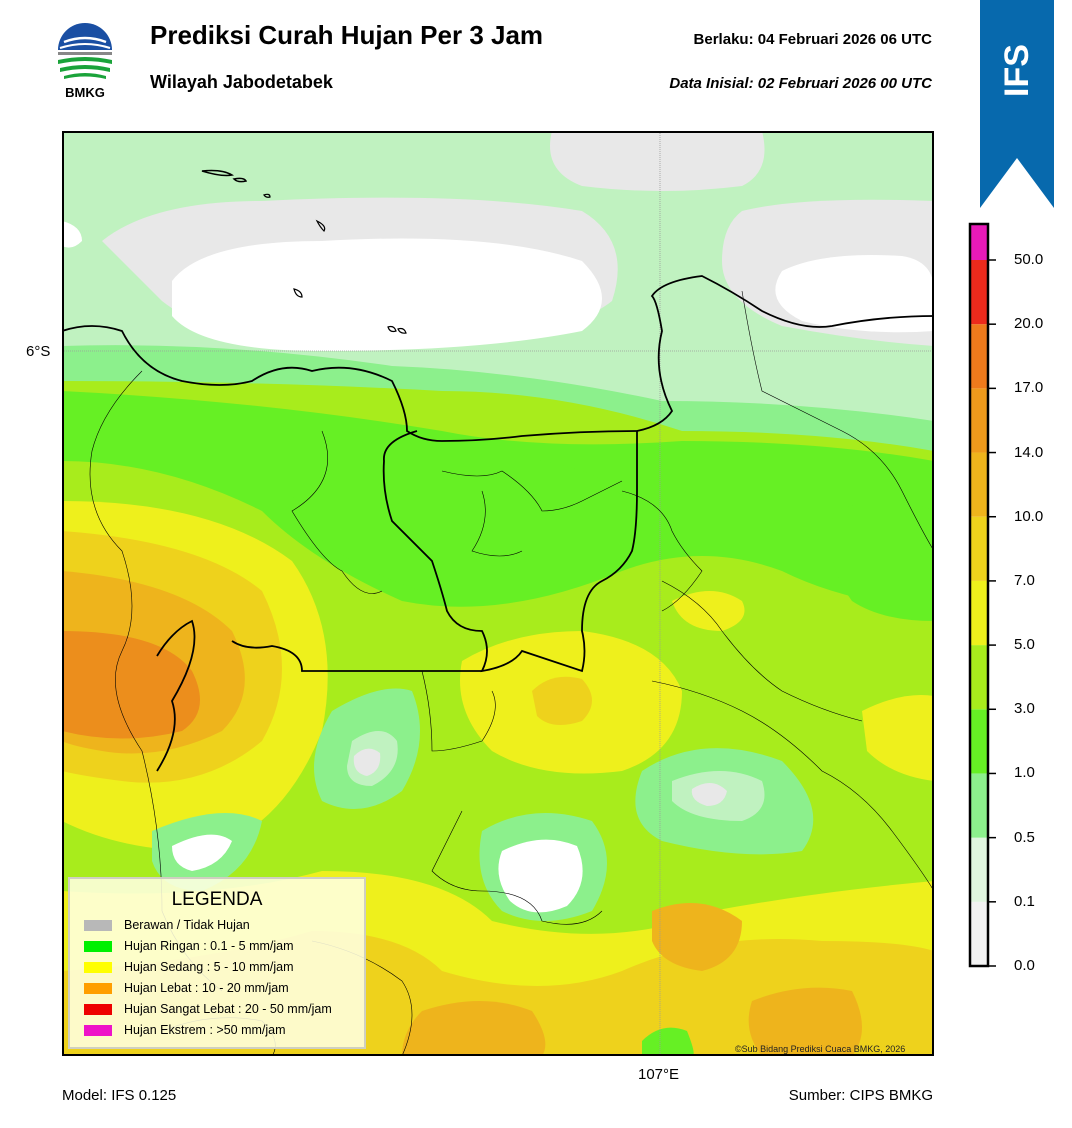 Image resolution: width=1072 pixels, height=1128 pixels. Describe the element at coordinates (119, 1095) in the screenshot. I see `model-label: Model: IFS 0.125` at that location.